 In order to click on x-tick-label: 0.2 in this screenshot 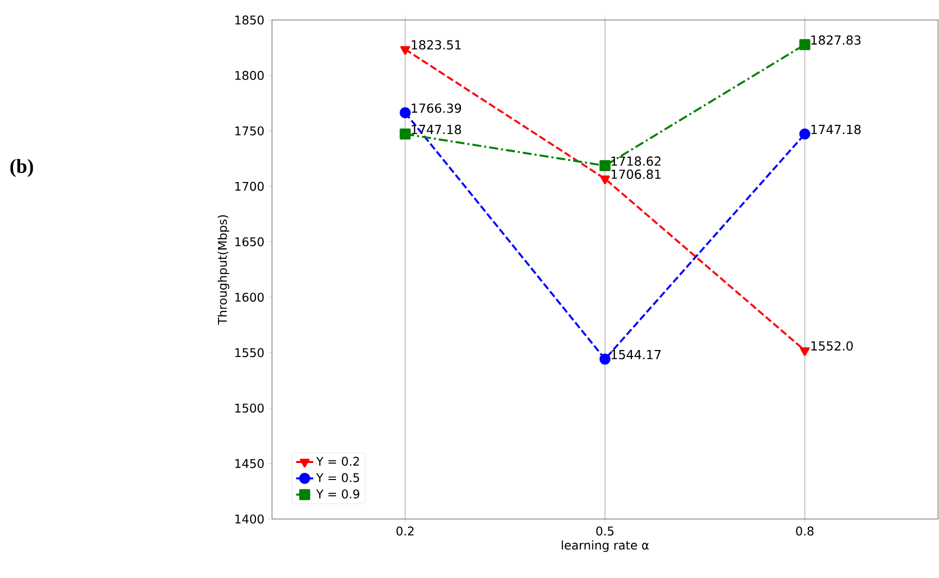, I will do `click(405, 531)`.